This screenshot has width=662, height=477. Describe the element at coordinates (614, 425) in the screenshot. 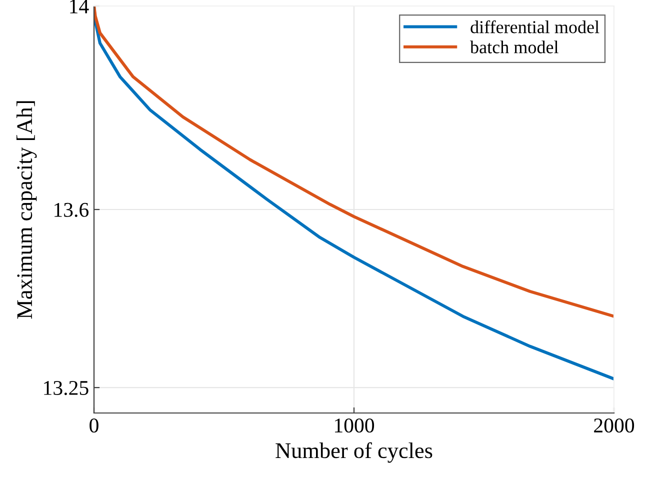

I see `x-tick-label: 2000` at that location.